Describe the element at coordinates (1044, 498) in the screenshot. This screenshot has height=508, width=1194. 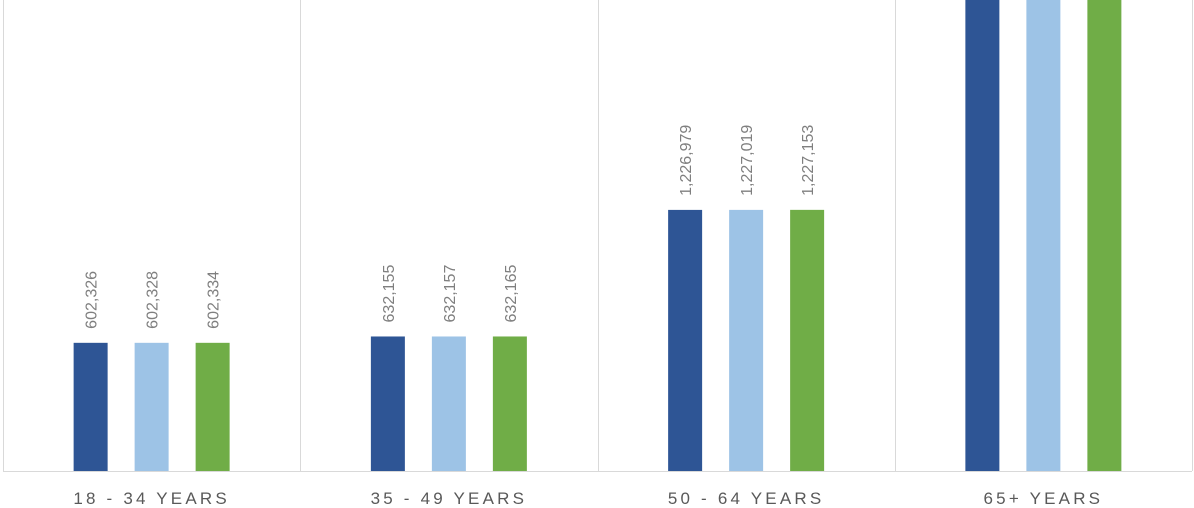
I see `x-tick-label: 65+ YEARS` at that location.